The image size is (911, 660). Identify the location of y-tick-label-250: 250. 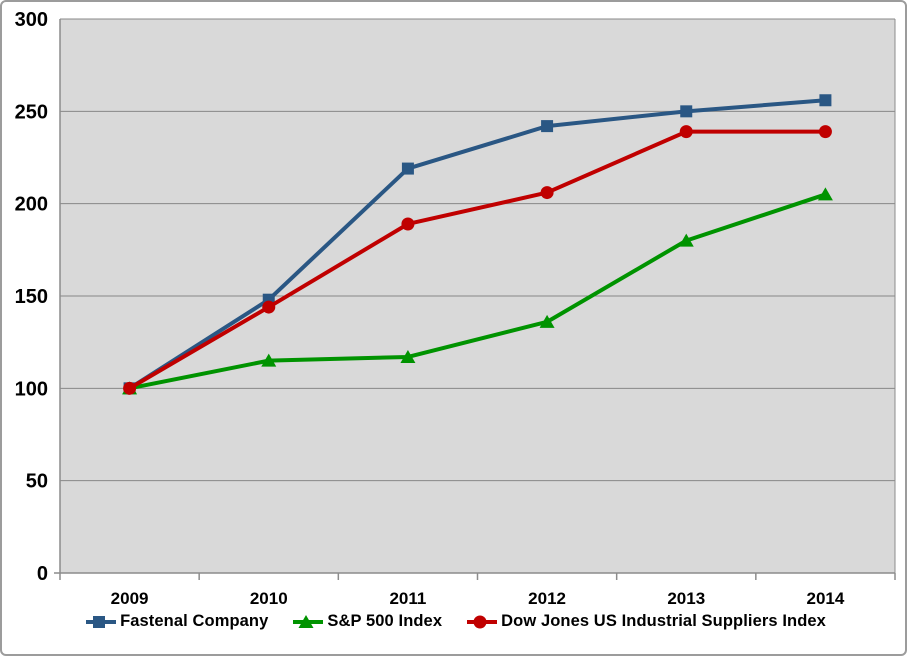
(31, 112).